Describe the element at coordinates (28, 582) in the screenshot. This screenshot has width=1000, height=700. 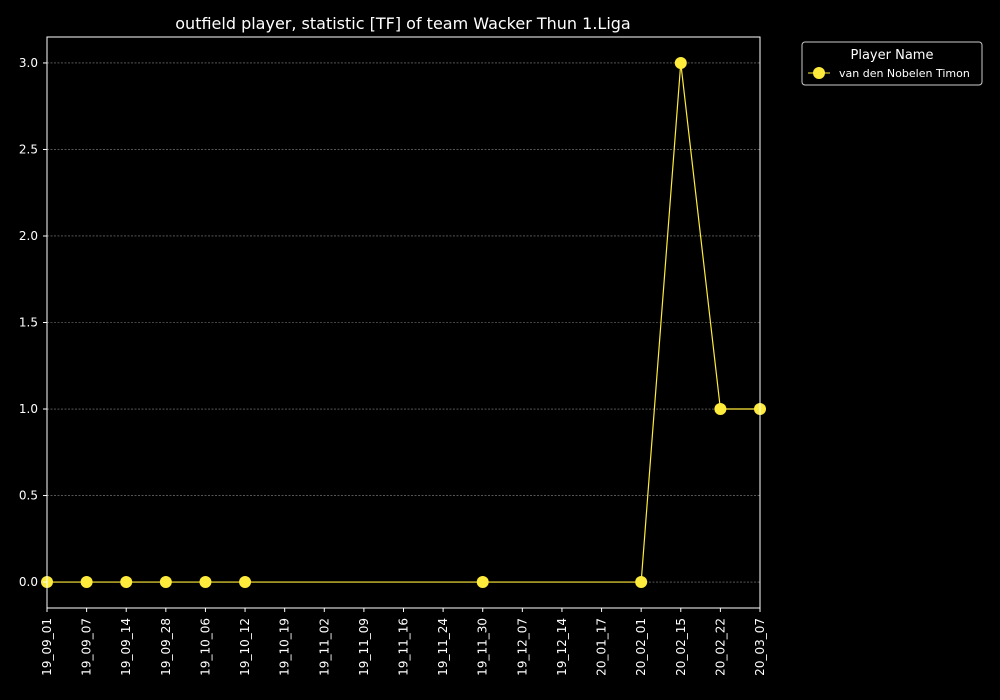
I see `y-tick-label: 0.0` at that location.